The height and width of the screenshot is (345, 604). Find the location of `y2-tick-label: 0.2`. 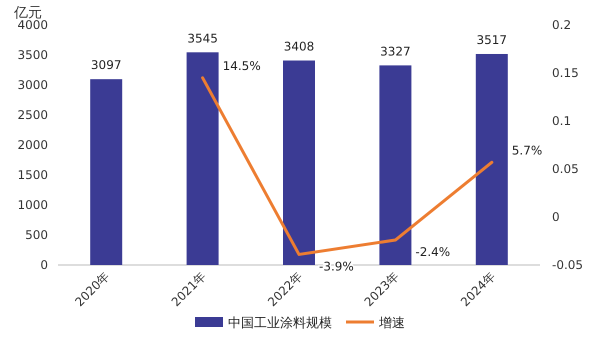

y2-tick-label: 0.2 is located at coordinates (562, 25).